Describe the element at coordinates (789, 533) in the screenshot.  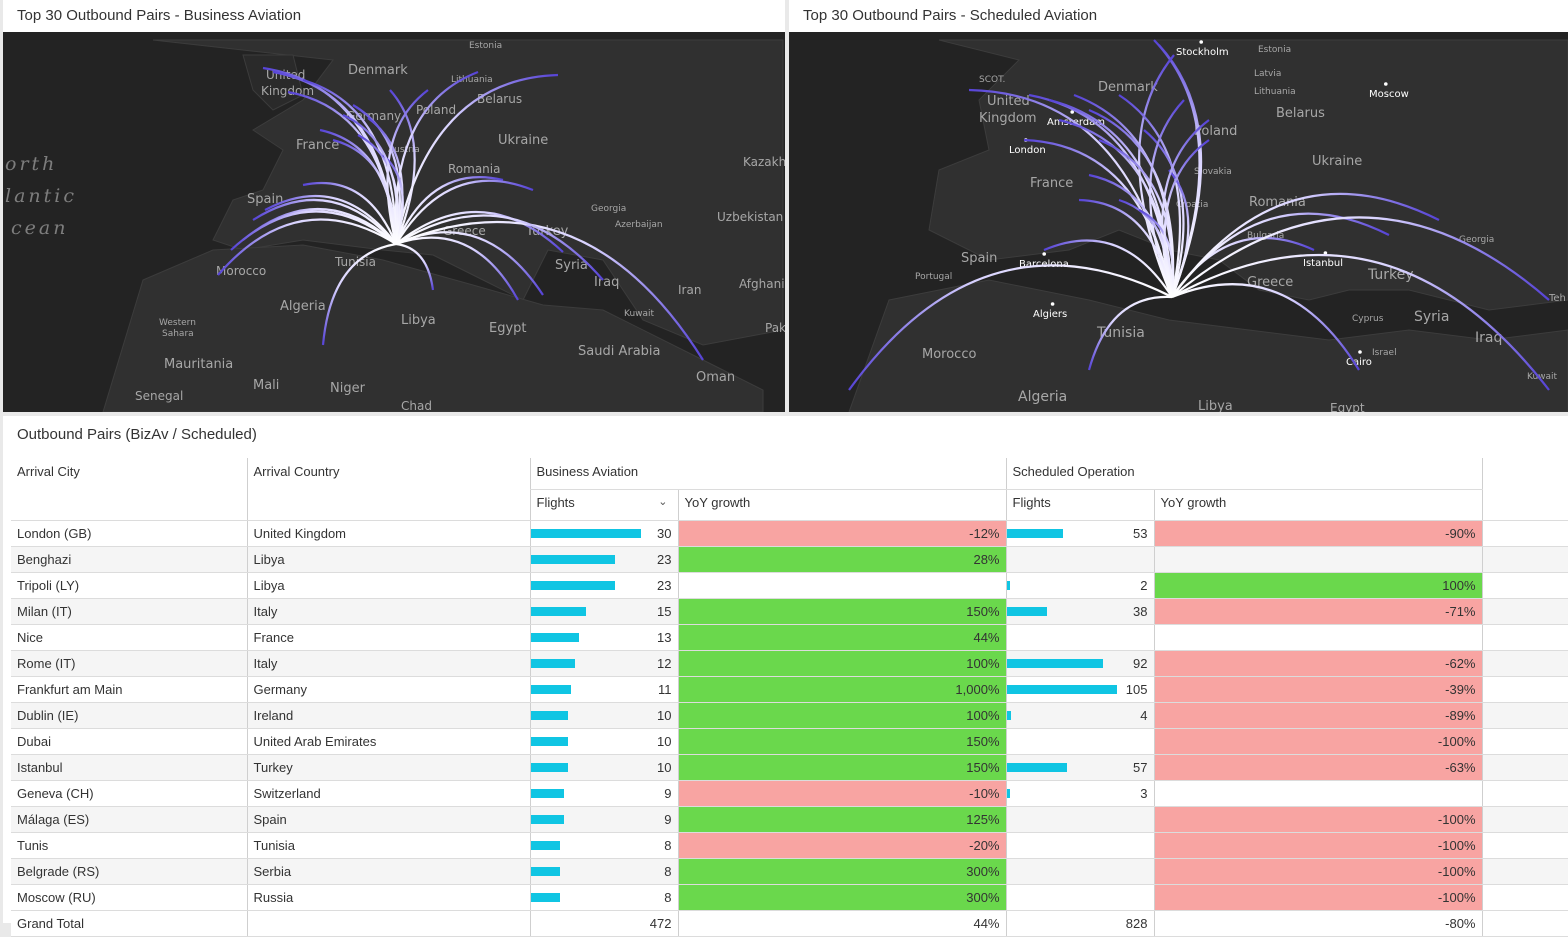
I see `table-row: London (GB) United Kingdom 30 -12% 53 -90%` at that location.